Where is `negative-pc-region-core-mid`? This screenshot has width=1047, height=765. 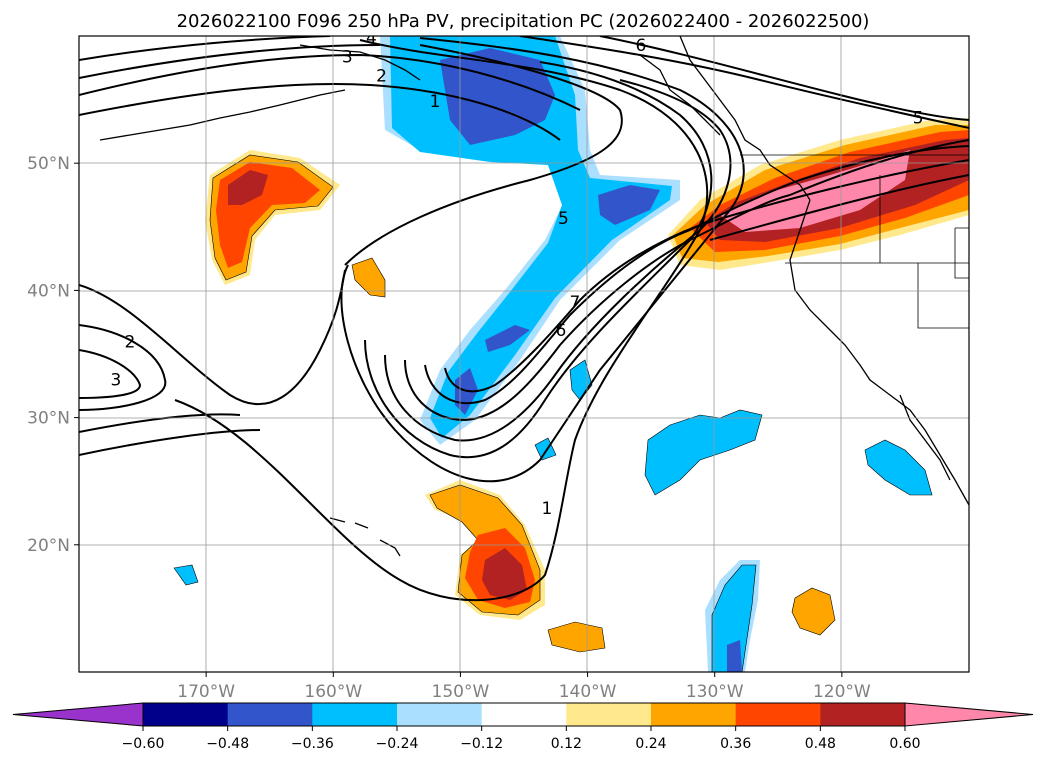
negative-pc-region-core-mid is located at coordinates (629, 205).